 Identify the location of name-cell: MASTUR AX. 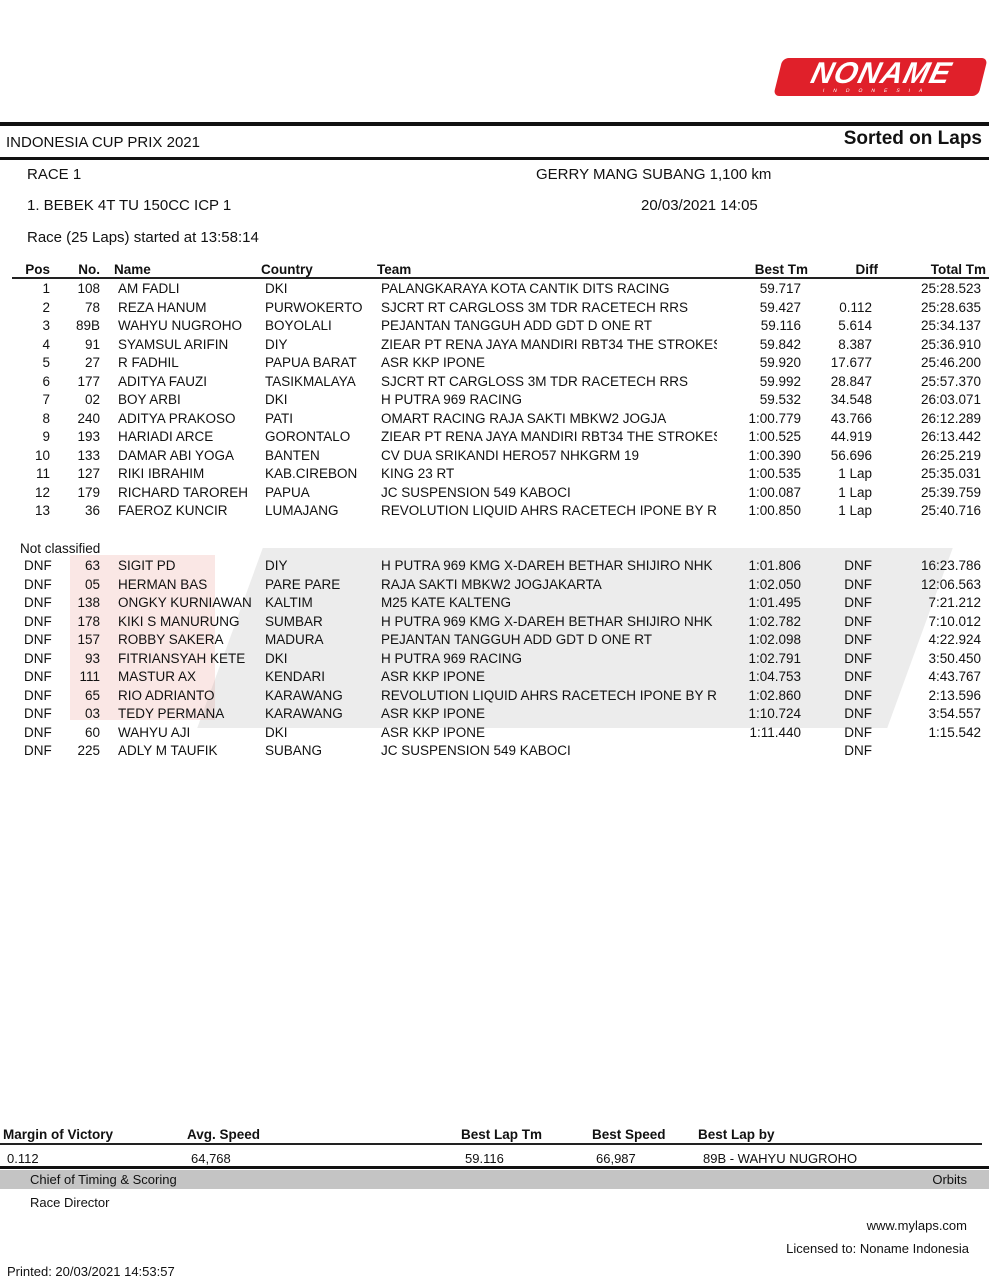
(157, 676).